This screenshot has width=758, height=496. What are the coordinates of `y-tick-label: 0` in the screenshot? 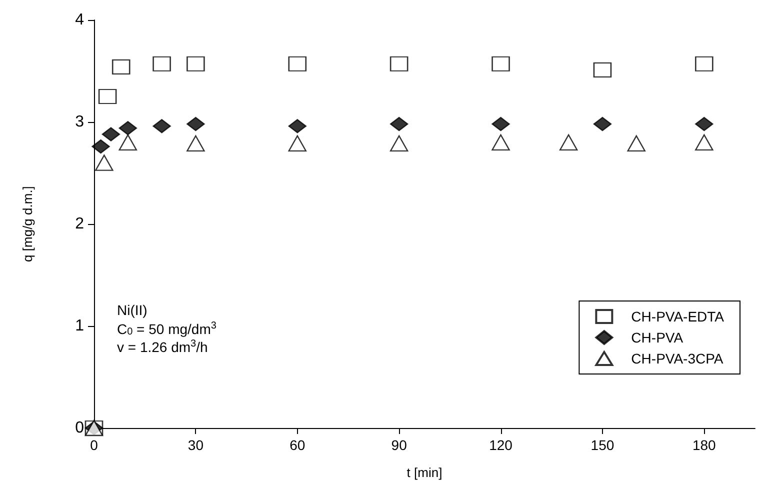 It's located at (79, 428).